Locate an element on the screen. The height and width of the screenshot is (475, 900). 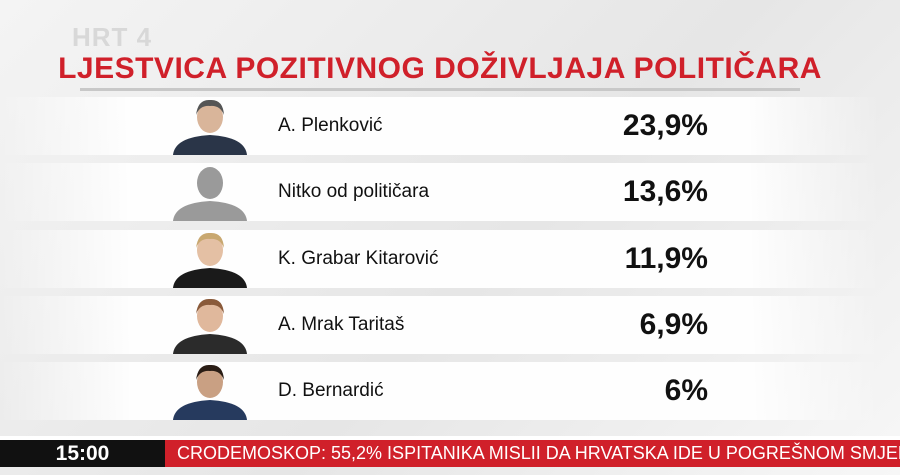
title-rule is located at coordinates (440, 89).